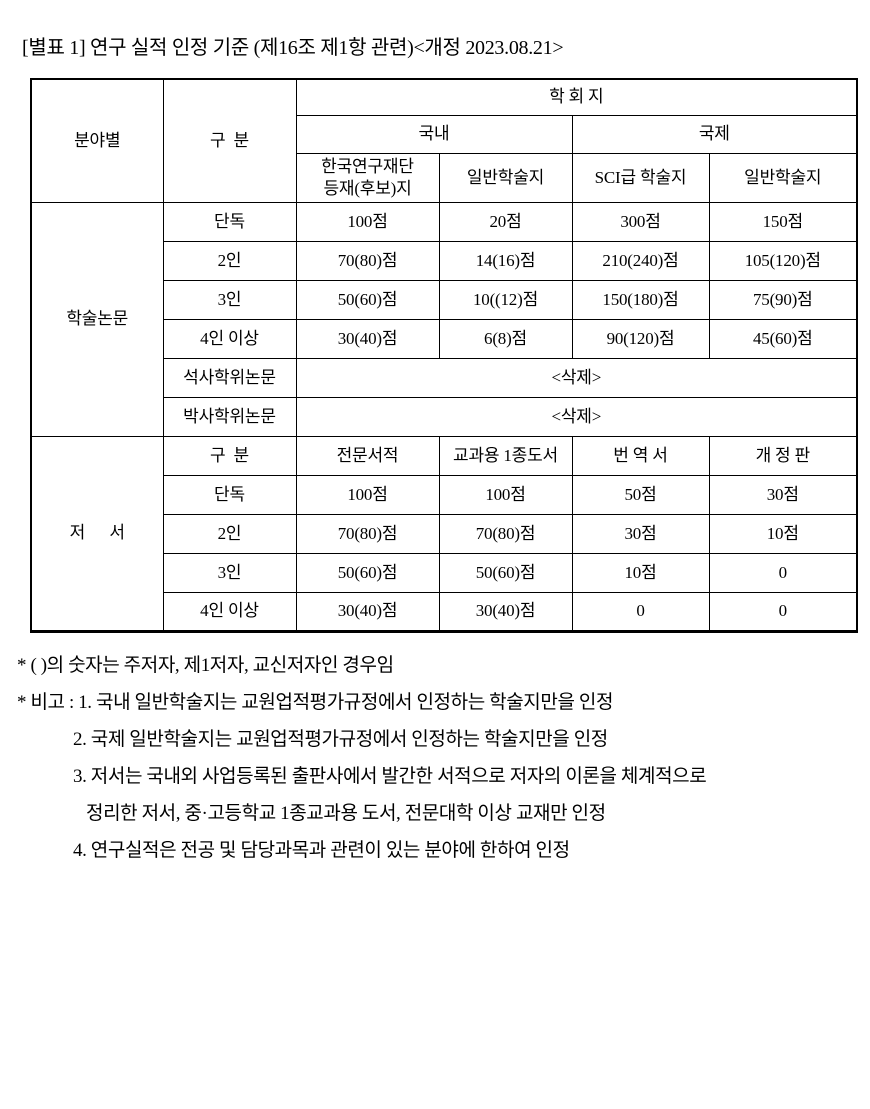 This screenshot has width=870, height=1109. What do you see at coordinates (783, 338) in the screenshot?
I see `cell: 45(60)점` at bounding box center [783, 338].